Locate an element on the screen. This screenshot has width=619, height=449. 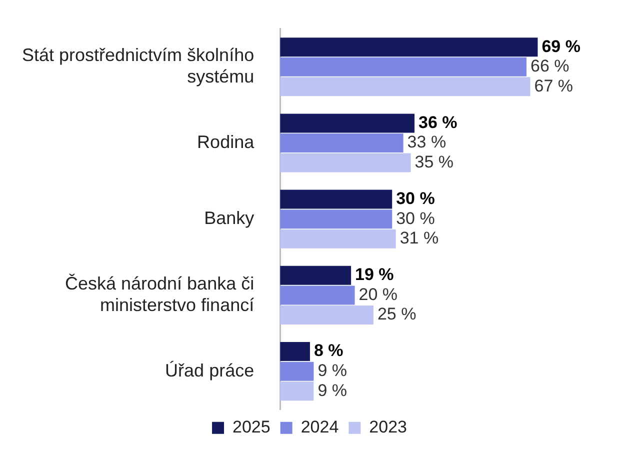
legend-label: 2024 is located at coordinates (319, 427).